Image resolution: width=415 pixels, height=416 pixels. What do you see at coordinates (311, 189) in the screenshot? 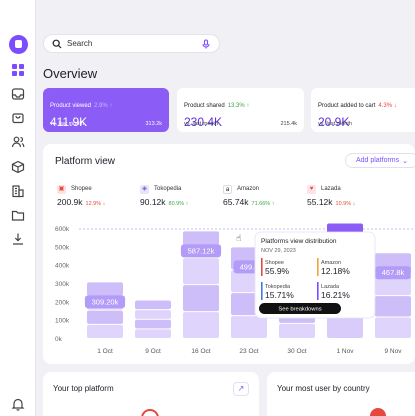
I see `lazada-icon: ♥` at bounding box center [311, 189].